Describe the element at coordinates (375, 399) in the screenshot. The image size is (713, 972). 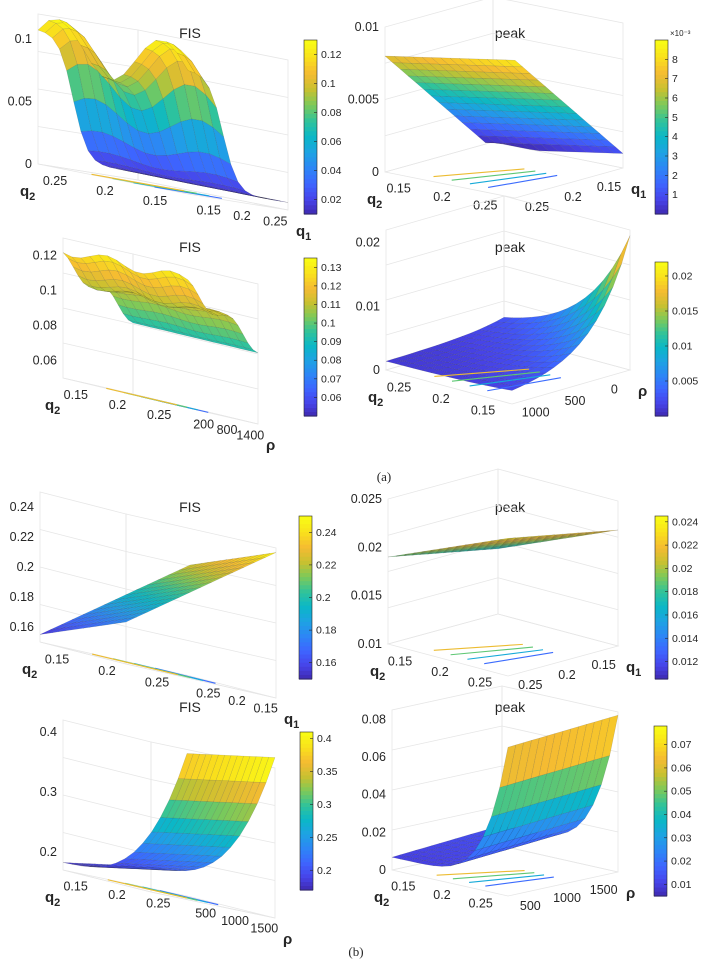
I see `y-axis-label: q2` at that location.